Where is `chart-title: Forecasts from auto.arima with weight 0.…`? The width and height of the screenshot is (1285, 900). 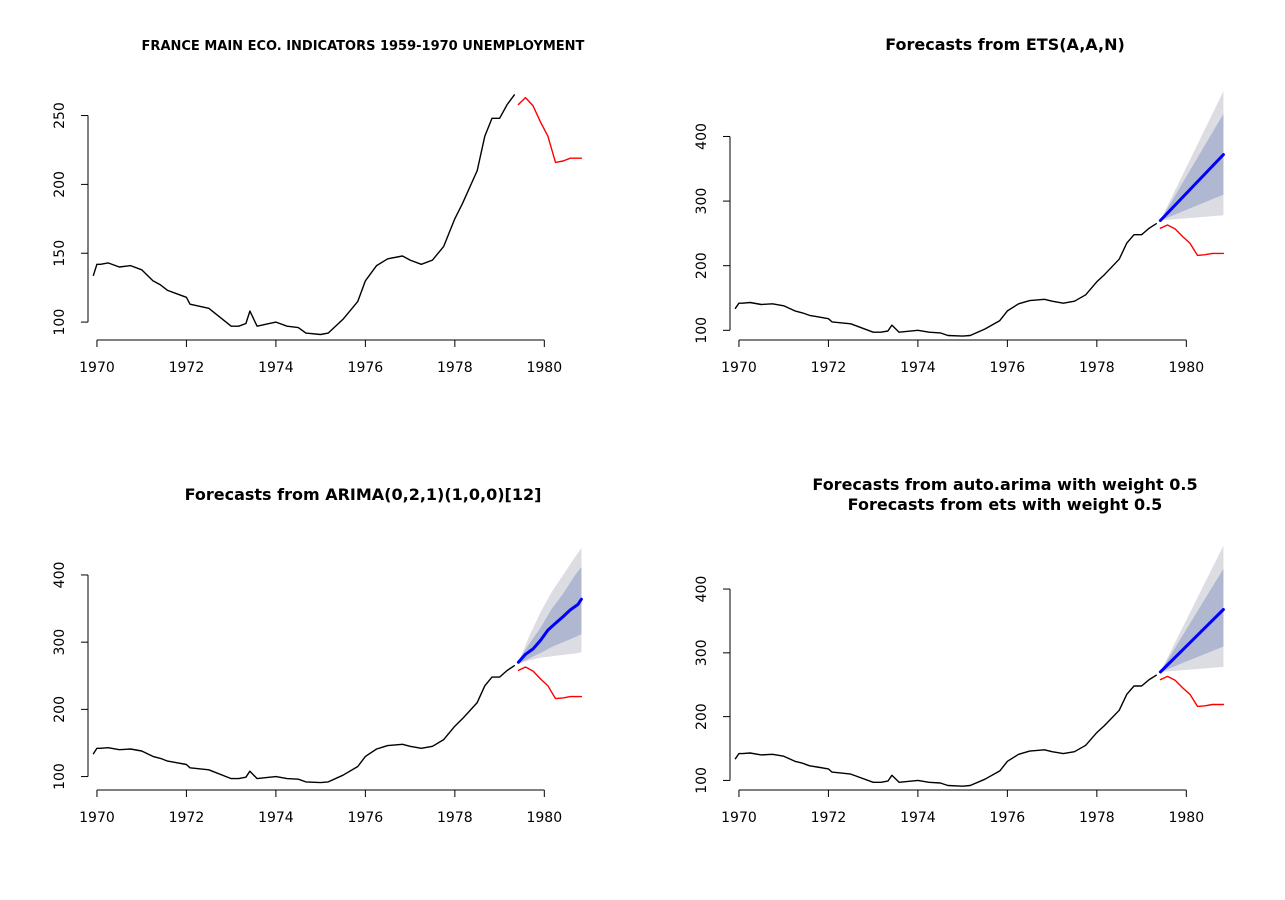 chart-title: Forecasts from auto.arima with weight 0.… is located at coordinates (1004, 484).